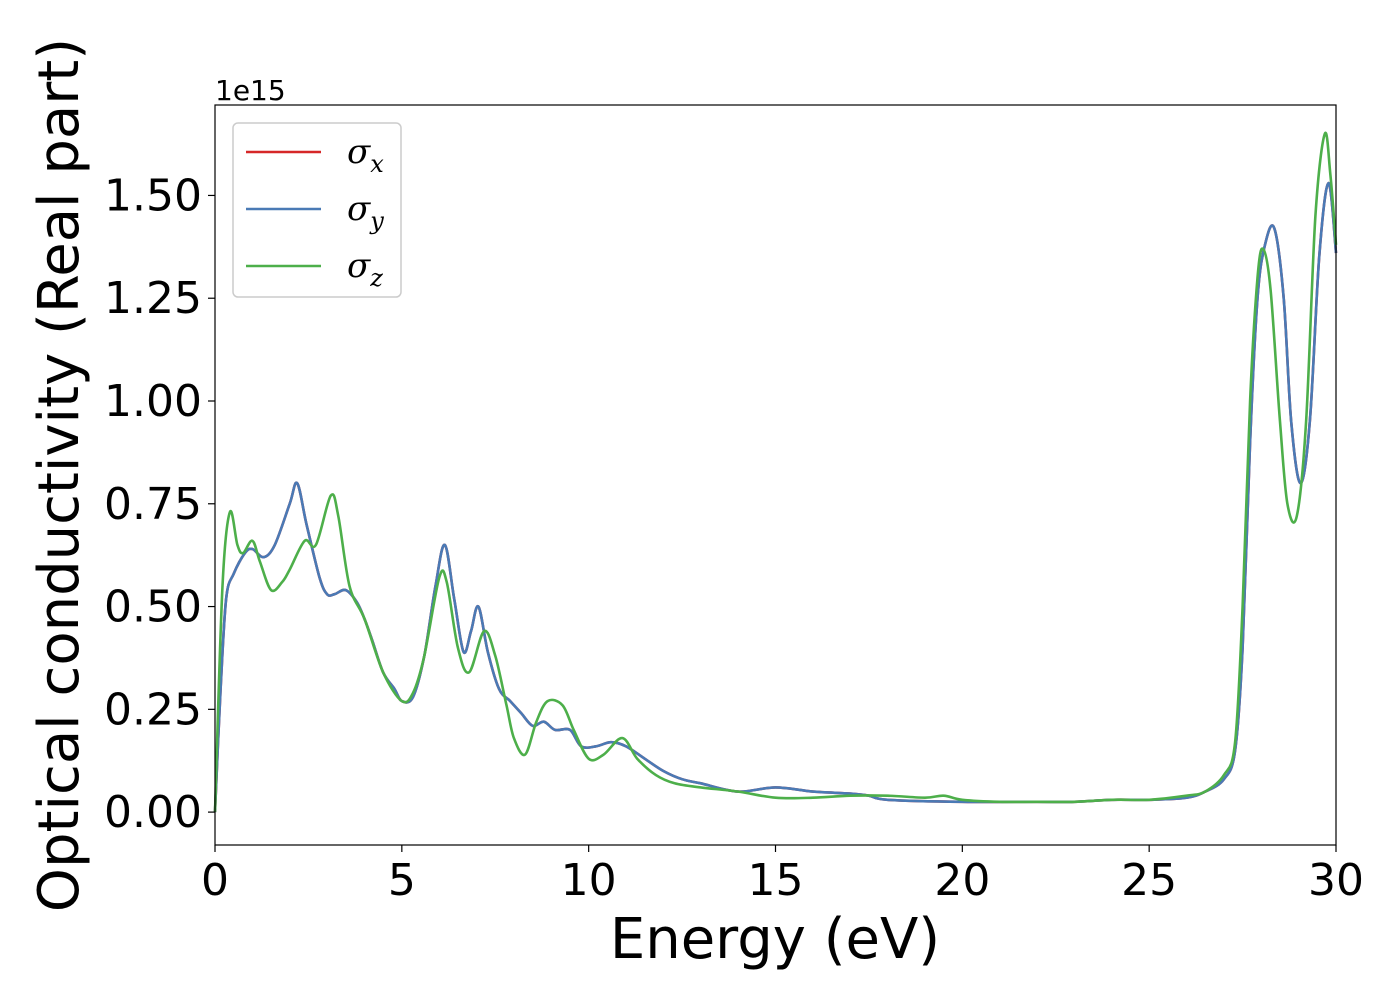 This screenshot has width=1400, height=1000. I want to click on legend: σx σy σz, so click(317, 210).